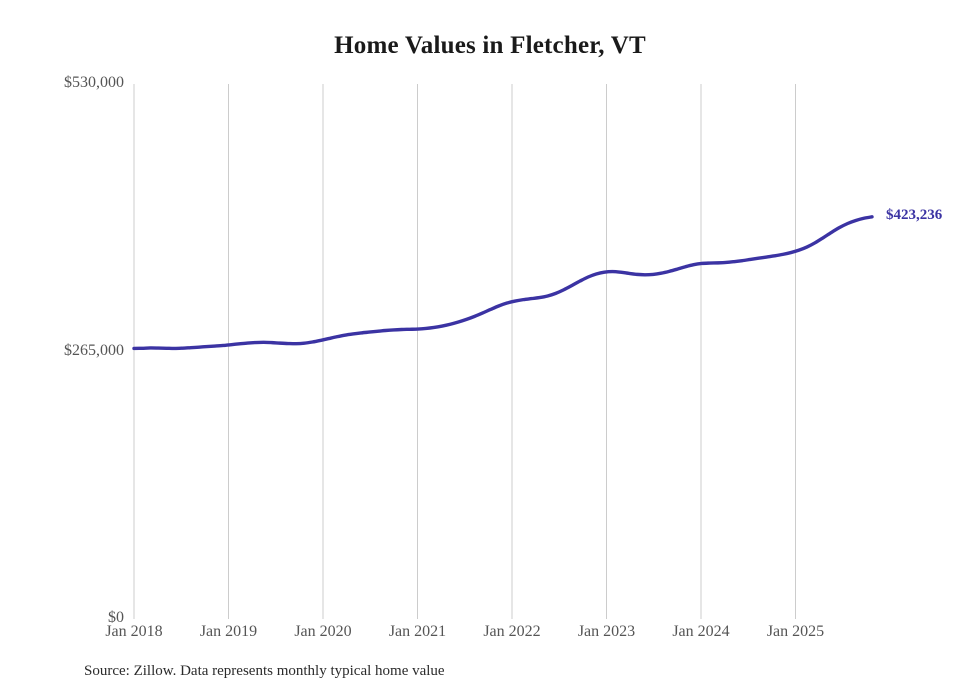 This screenshot has height=699, width=980. I want to click on y-axis-tick-label: $0, so click(116, 617).